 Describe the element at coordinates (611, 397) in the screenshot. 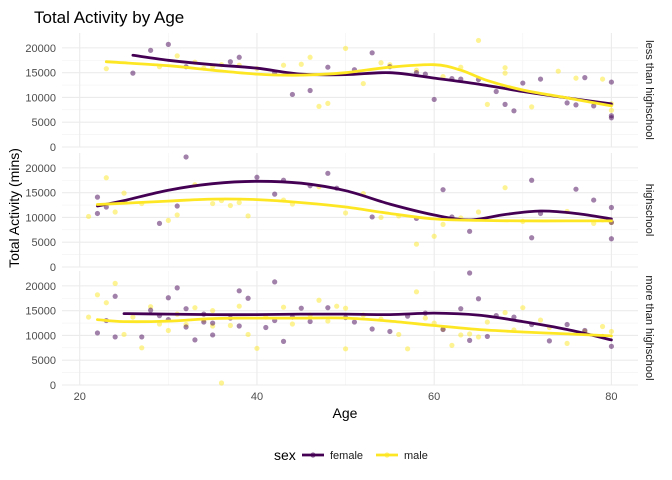

I see `x-tick-label: 80` at that location.